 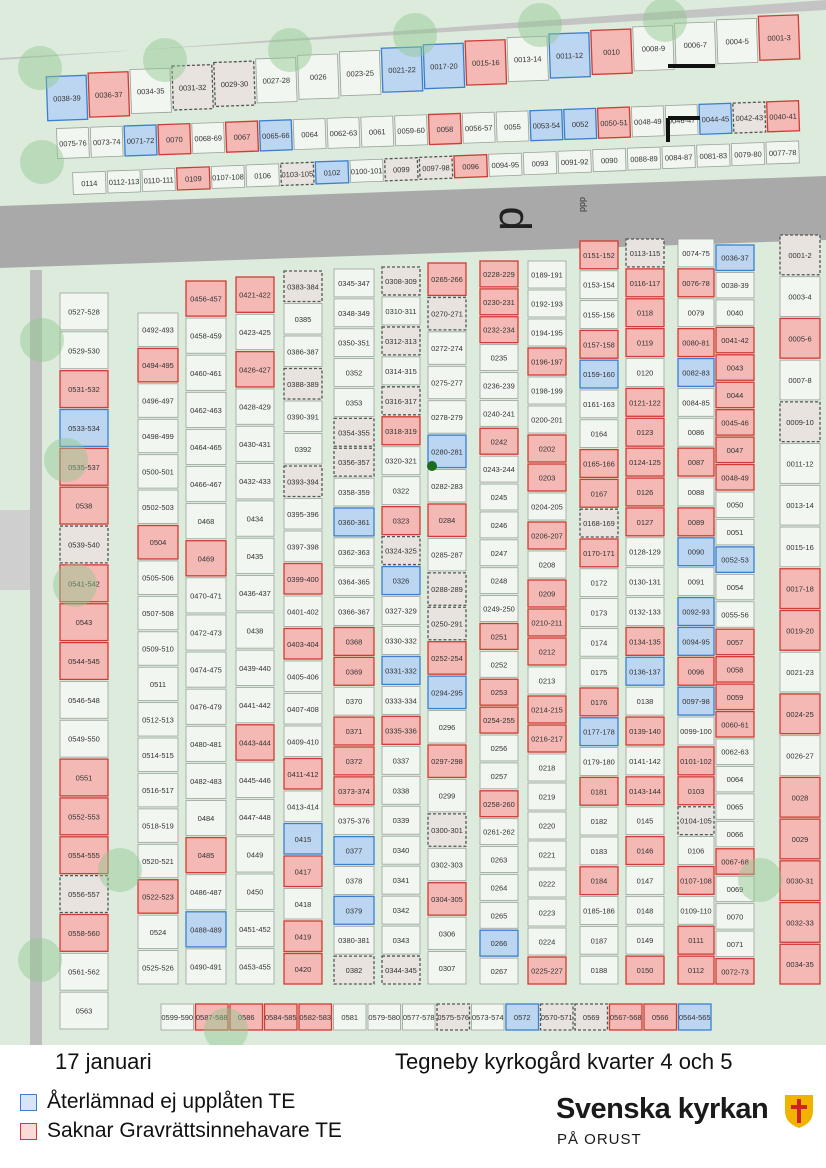 What do you see at coordinates (800, 797) in the screenshot?
I see `grave-plot: 0028` at bounding box center [800, 797].